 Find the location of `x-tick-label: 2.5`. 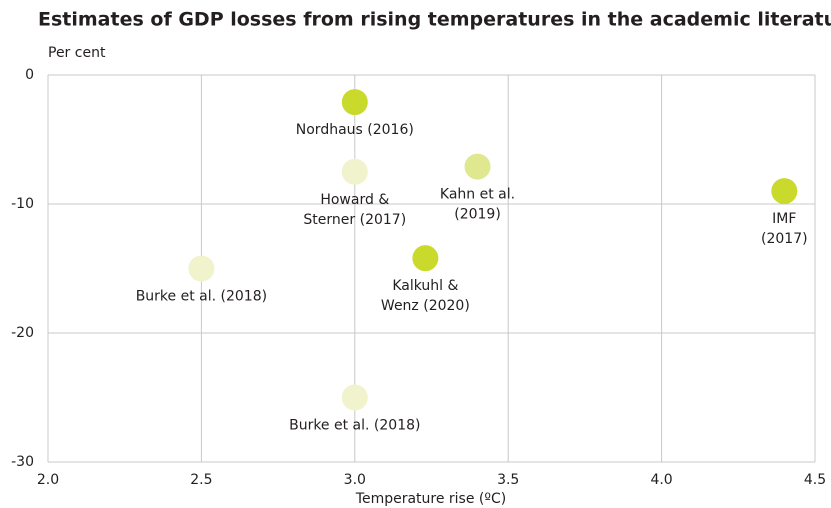

x-tick-label: 2.5 is located at coordinates (201, 480).